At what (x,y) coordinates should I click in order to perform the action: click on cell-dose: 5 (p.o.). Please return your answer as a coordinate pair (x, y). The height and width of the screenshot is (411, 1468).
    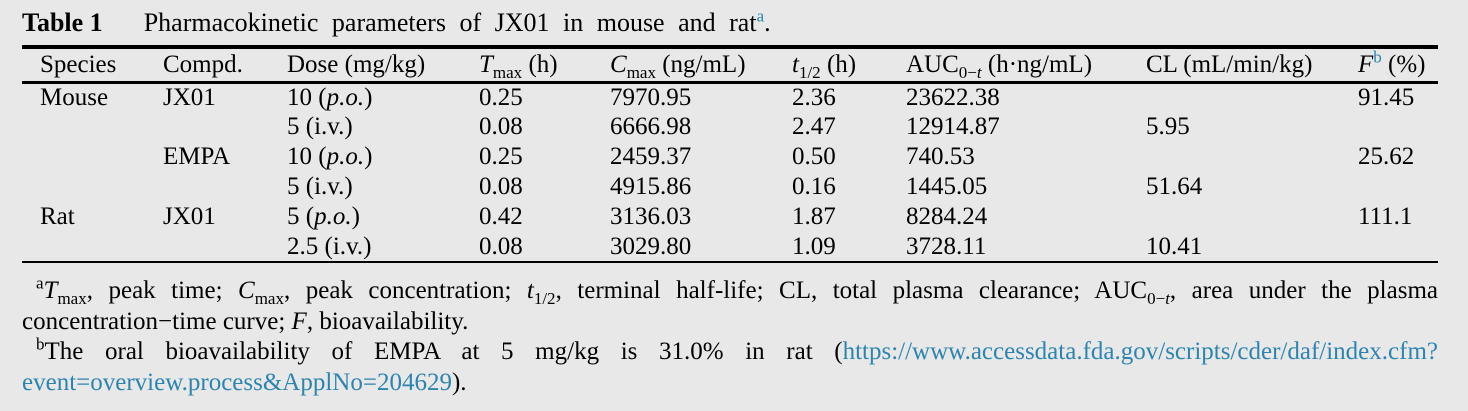
    Looking at the image, I should click on (323, 216).